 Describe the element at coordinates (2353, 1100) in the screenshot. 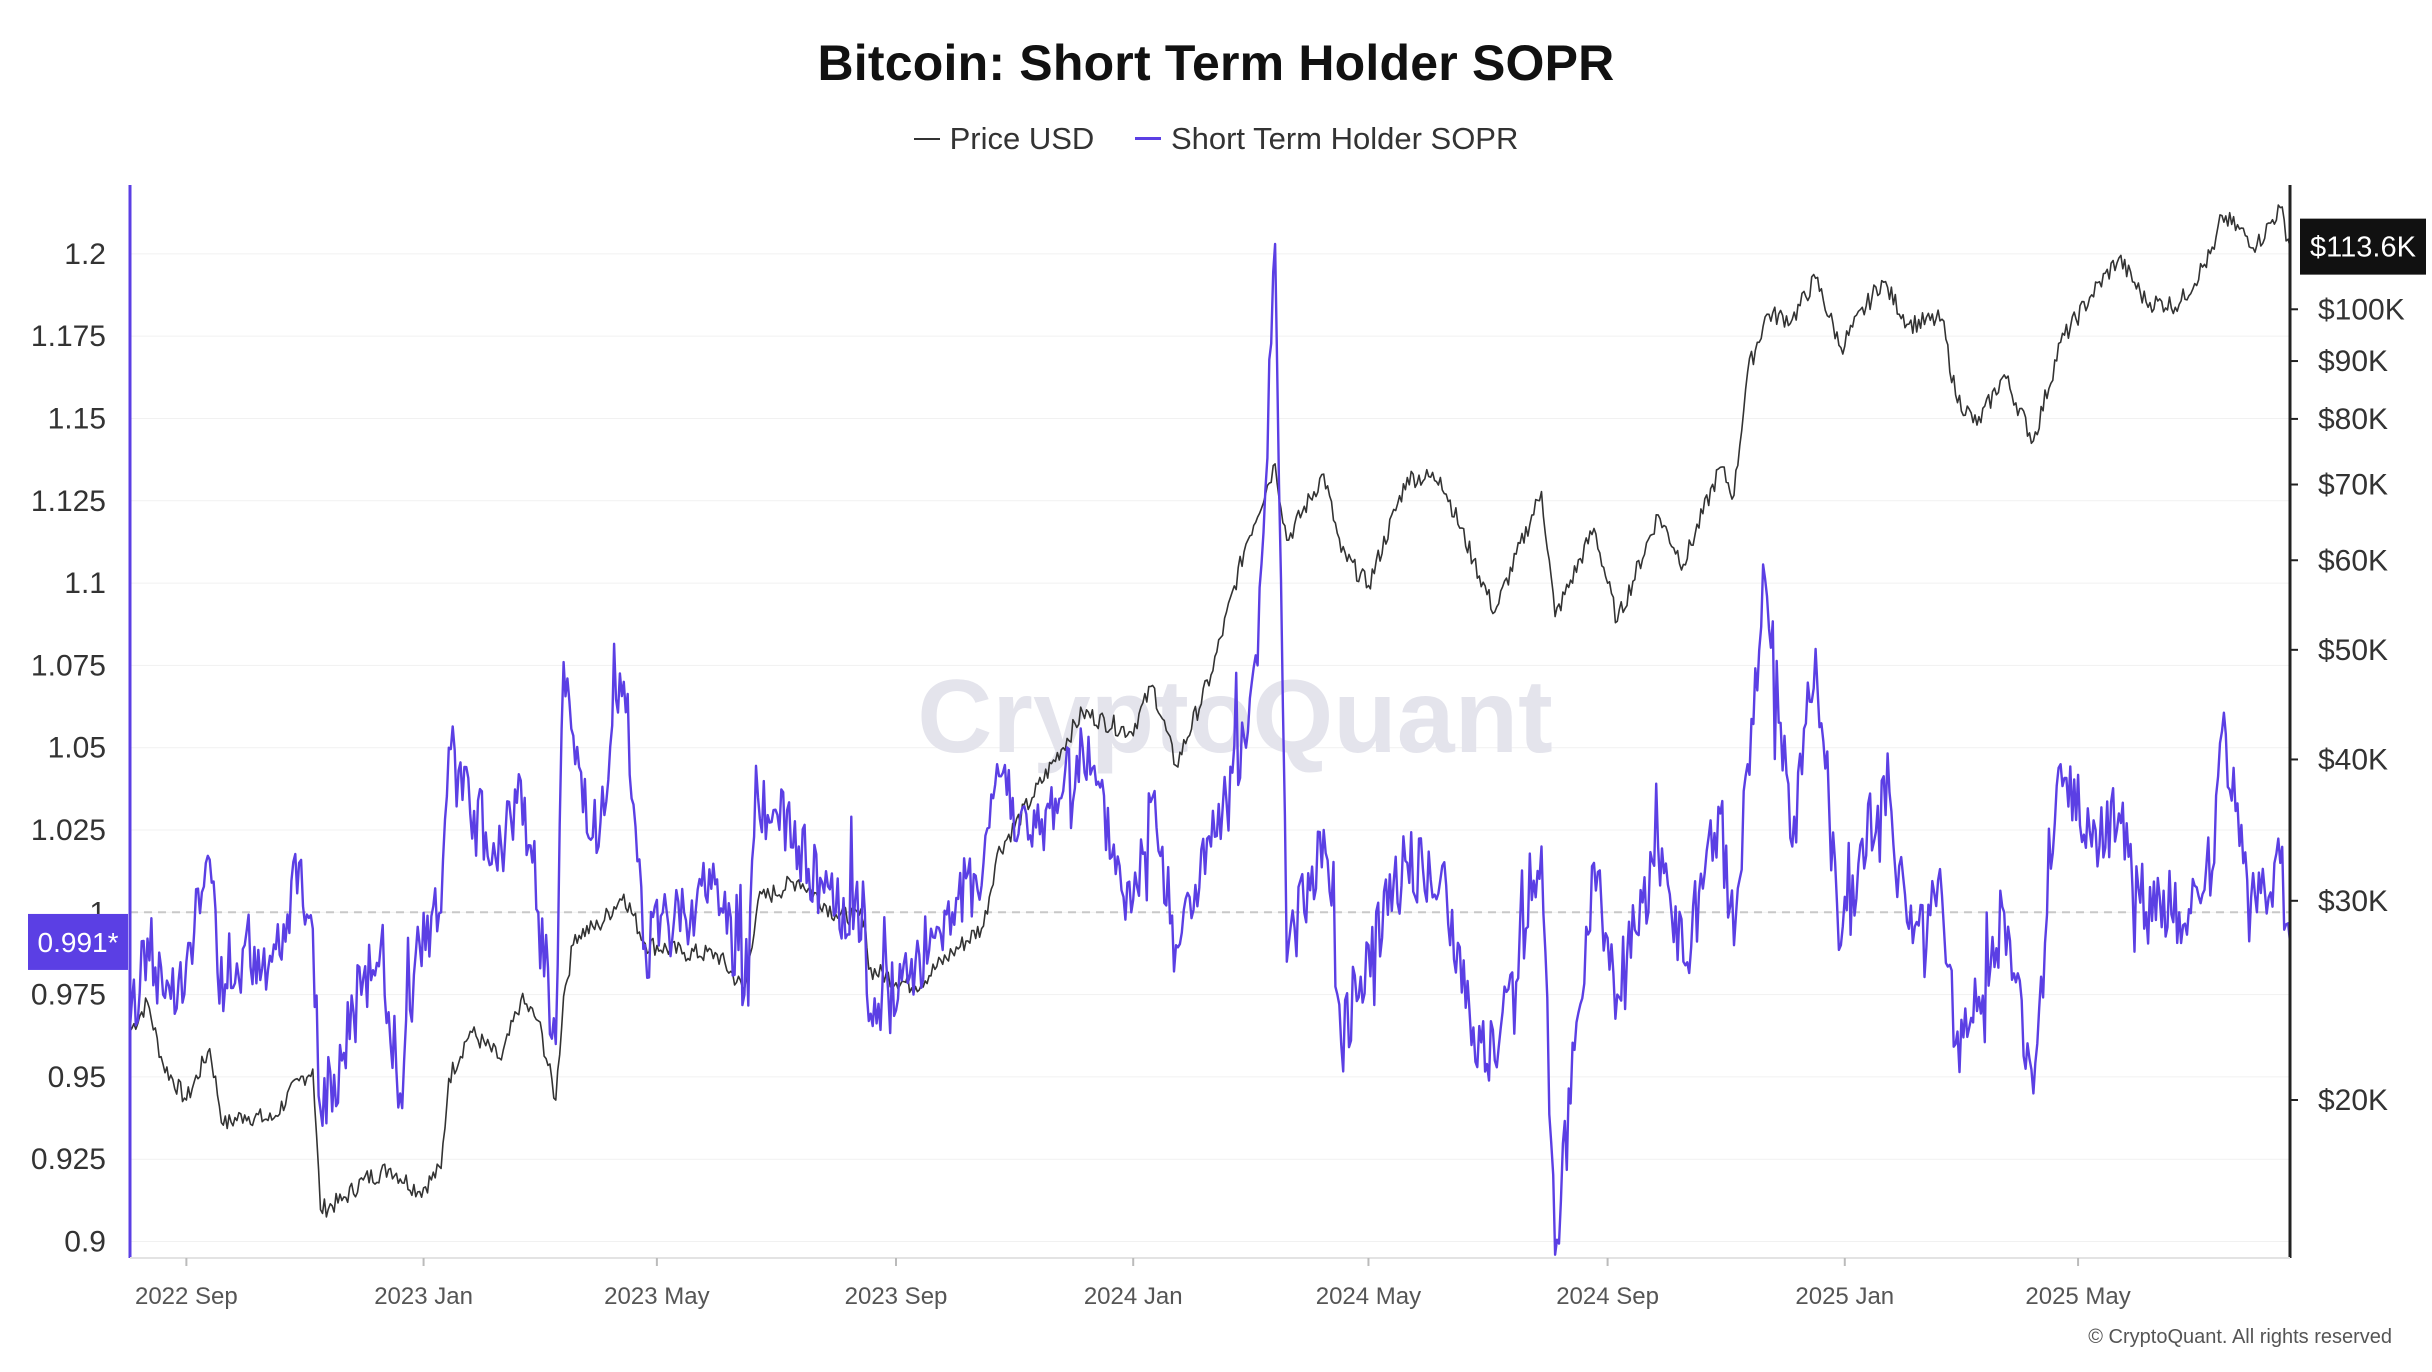

I see `right-tick-label: $20K` at that location.